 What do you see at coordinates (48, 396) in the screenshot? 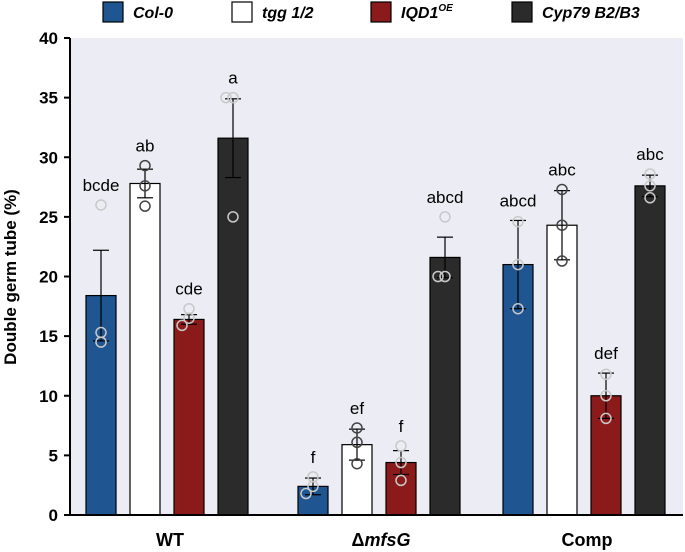
I see `y-tick-label: 10` at bounding box center [48, 396].